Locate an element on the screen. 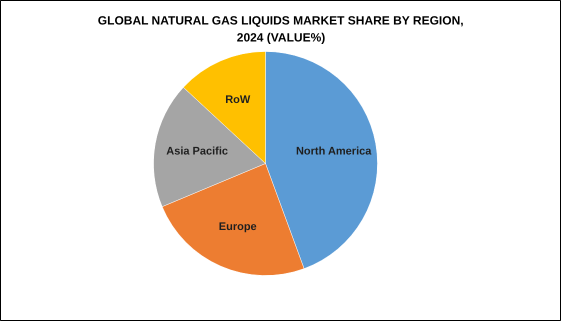 Image resolution: width=563 pixels, height=323 pixels. slice-label: RoW is located at coordinates (238, 100).